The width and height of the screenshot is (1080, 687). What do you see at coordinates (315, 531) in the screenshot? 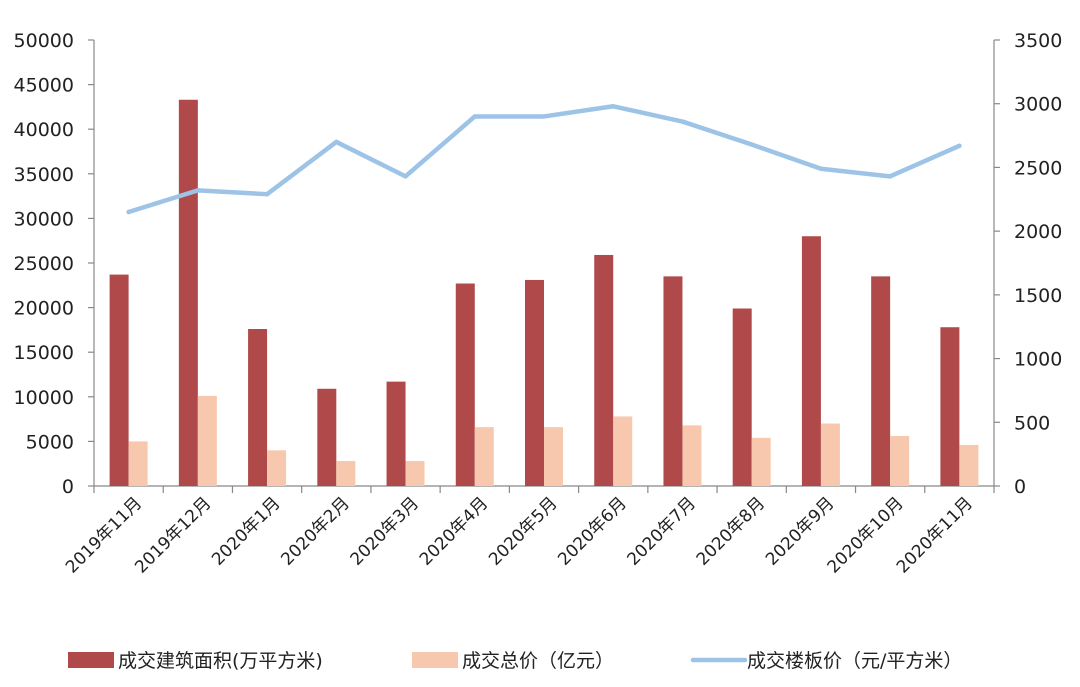
I see `x-axis-category-label: 2020年2月` at bounding box center [315, 531].